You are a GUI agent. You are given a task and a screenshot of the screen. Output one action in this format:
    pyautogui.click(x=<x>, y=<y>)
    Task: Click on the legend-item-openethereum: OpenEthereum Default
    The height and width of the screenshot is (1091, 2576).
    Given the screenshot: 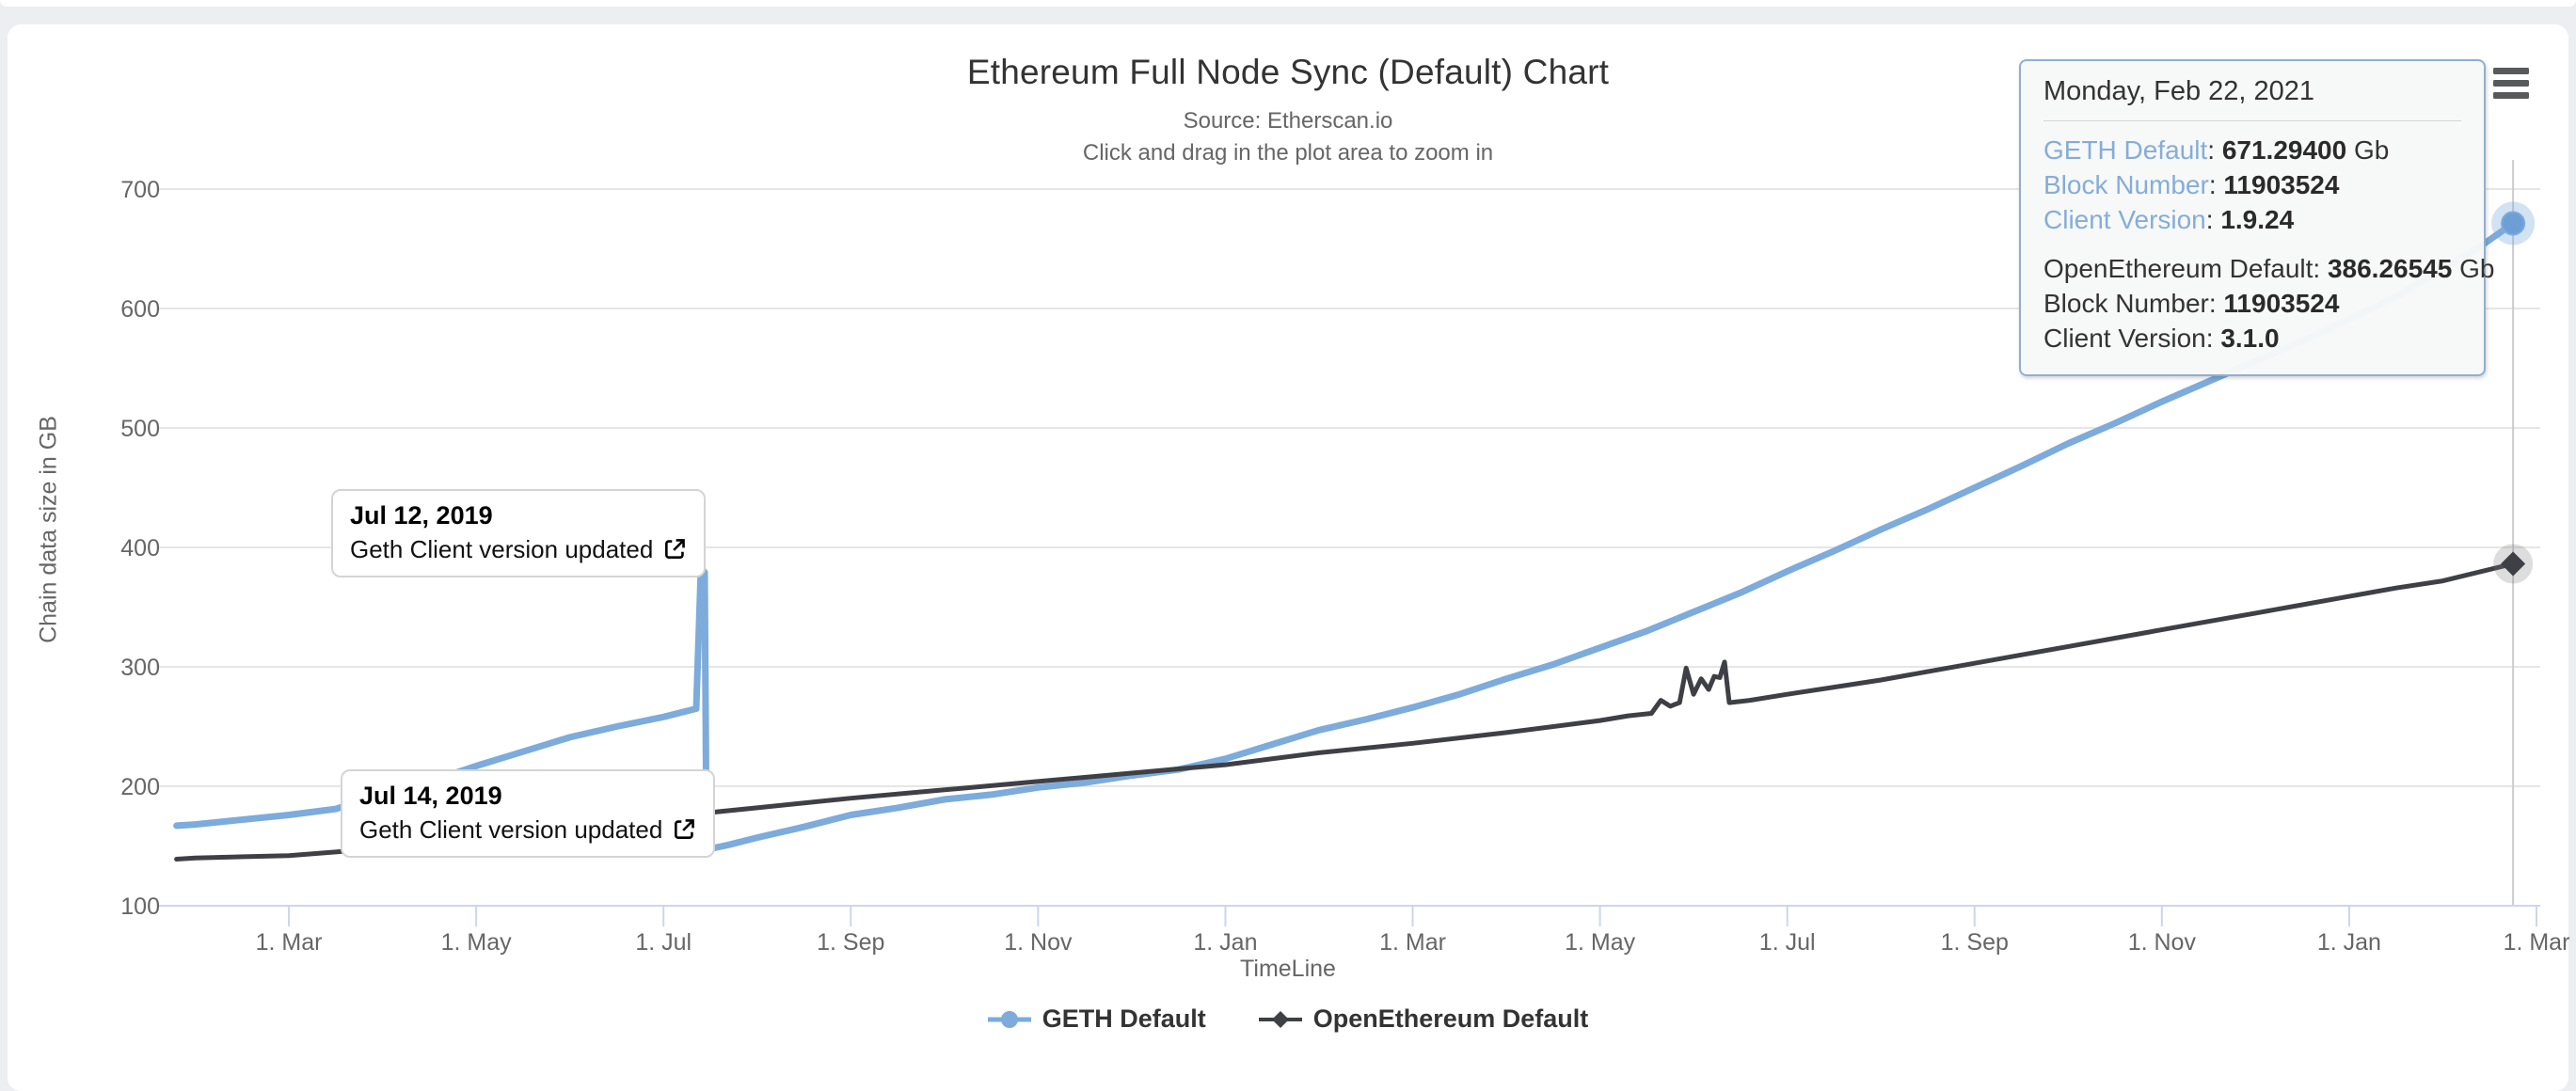 What is the action you would take?
    pyautogui.click(x=1424, y=1019)
    